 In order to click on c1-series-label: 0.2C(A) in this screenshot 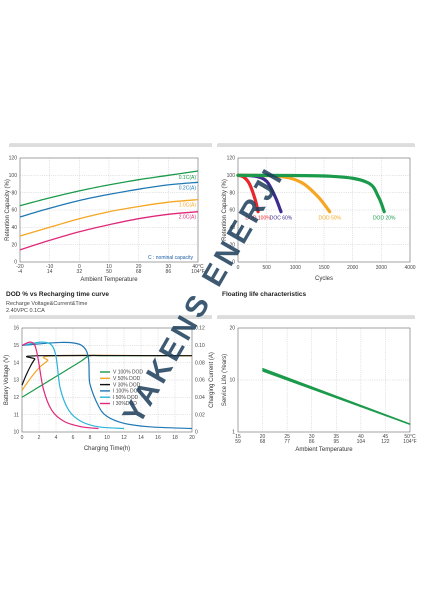, I will do `click(188, 188)`.